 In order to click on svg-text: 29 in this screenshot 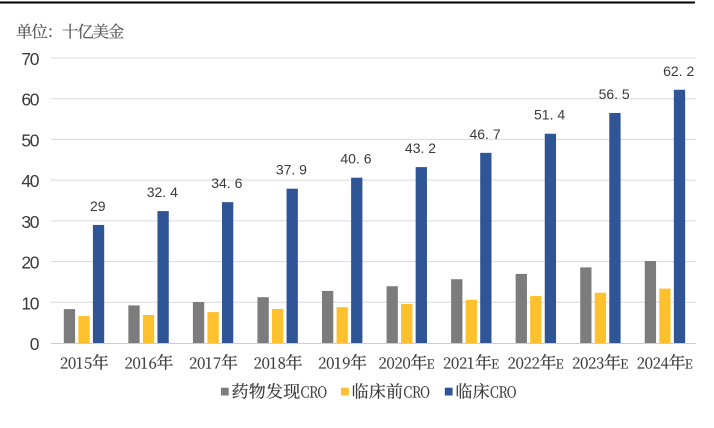, I will do `click(98, 206)`.